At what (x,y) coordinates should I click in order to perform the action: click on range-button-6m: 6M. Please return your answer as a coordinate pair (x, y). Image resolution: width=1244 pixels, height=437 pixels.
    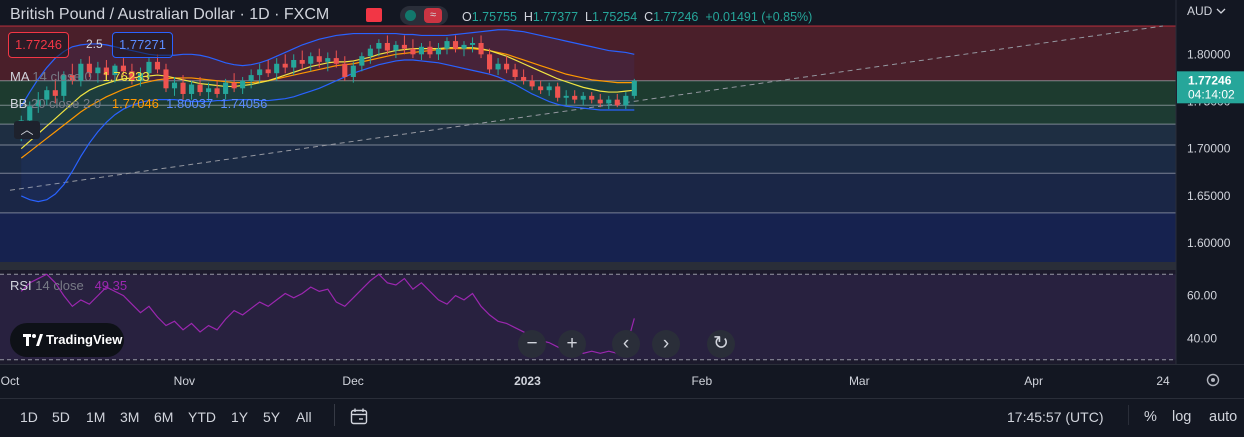
    Looking at the image, I should click on (164, 417).